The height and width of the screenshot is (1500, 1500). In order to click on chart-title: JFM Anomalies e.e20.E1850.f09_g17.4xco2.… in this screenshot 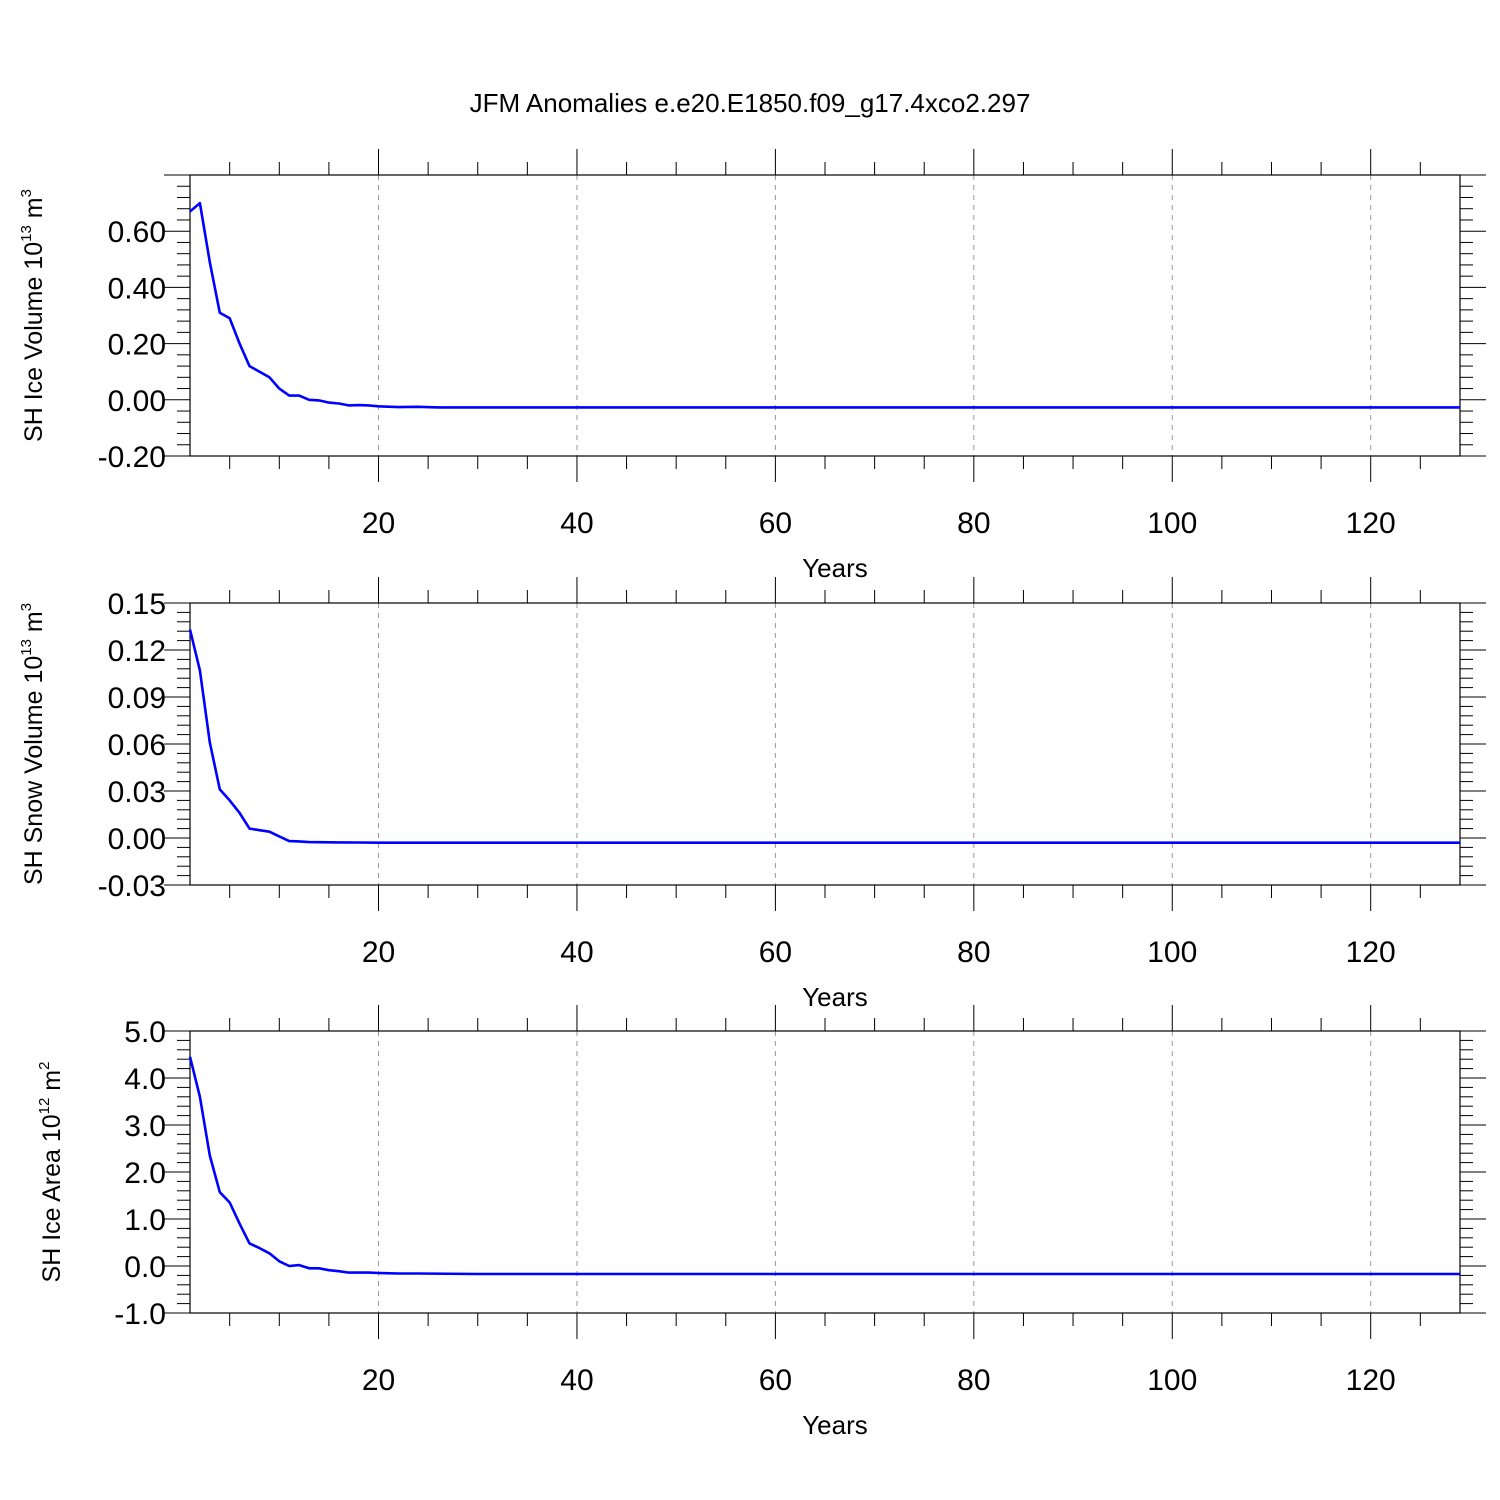, I will do `click(750, 103)`.